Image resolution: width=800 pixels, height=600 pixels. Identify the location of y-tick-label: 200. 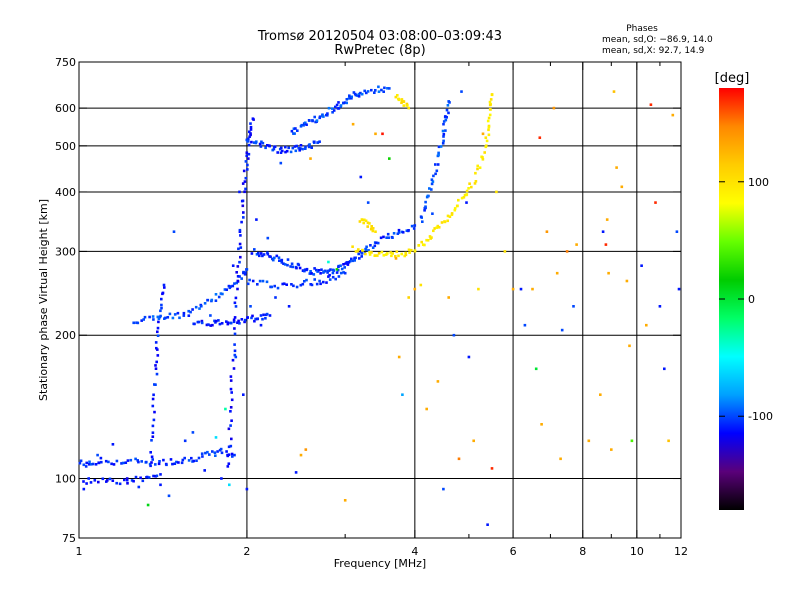
(65, 335).